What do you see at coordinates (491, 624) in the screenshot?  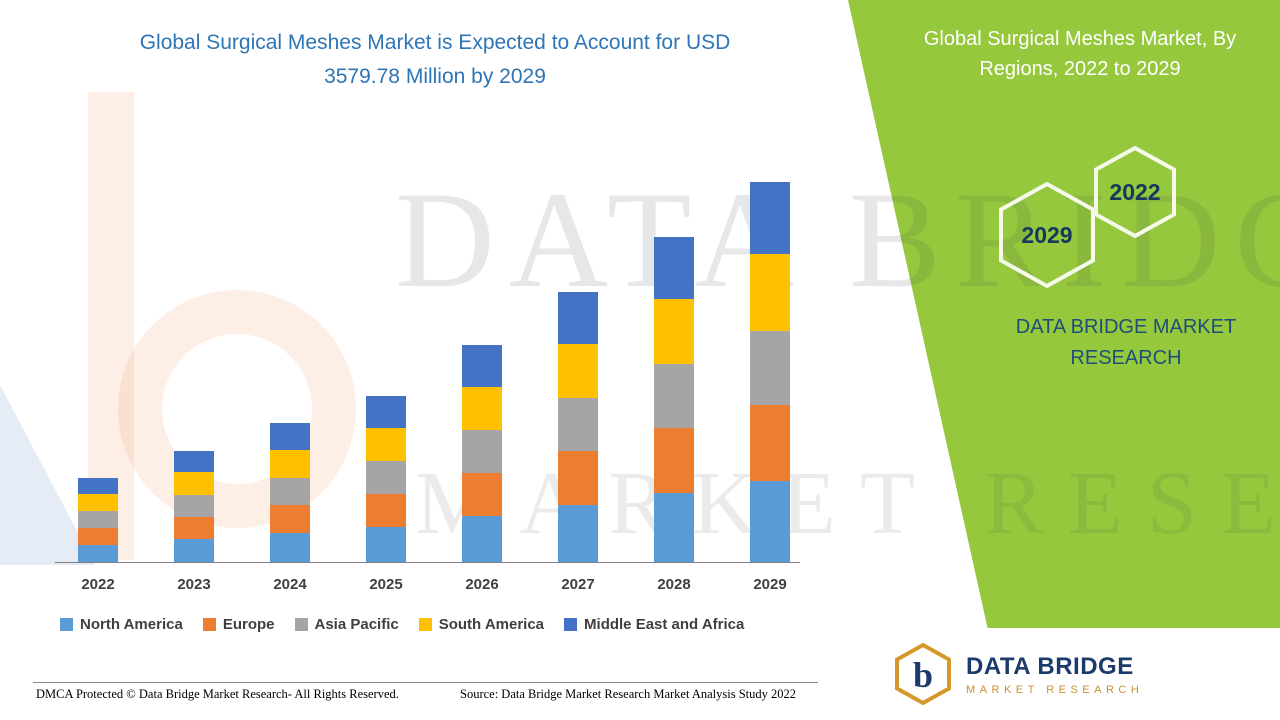 I see `legend-label: South America` at bounding box center [491, 624].